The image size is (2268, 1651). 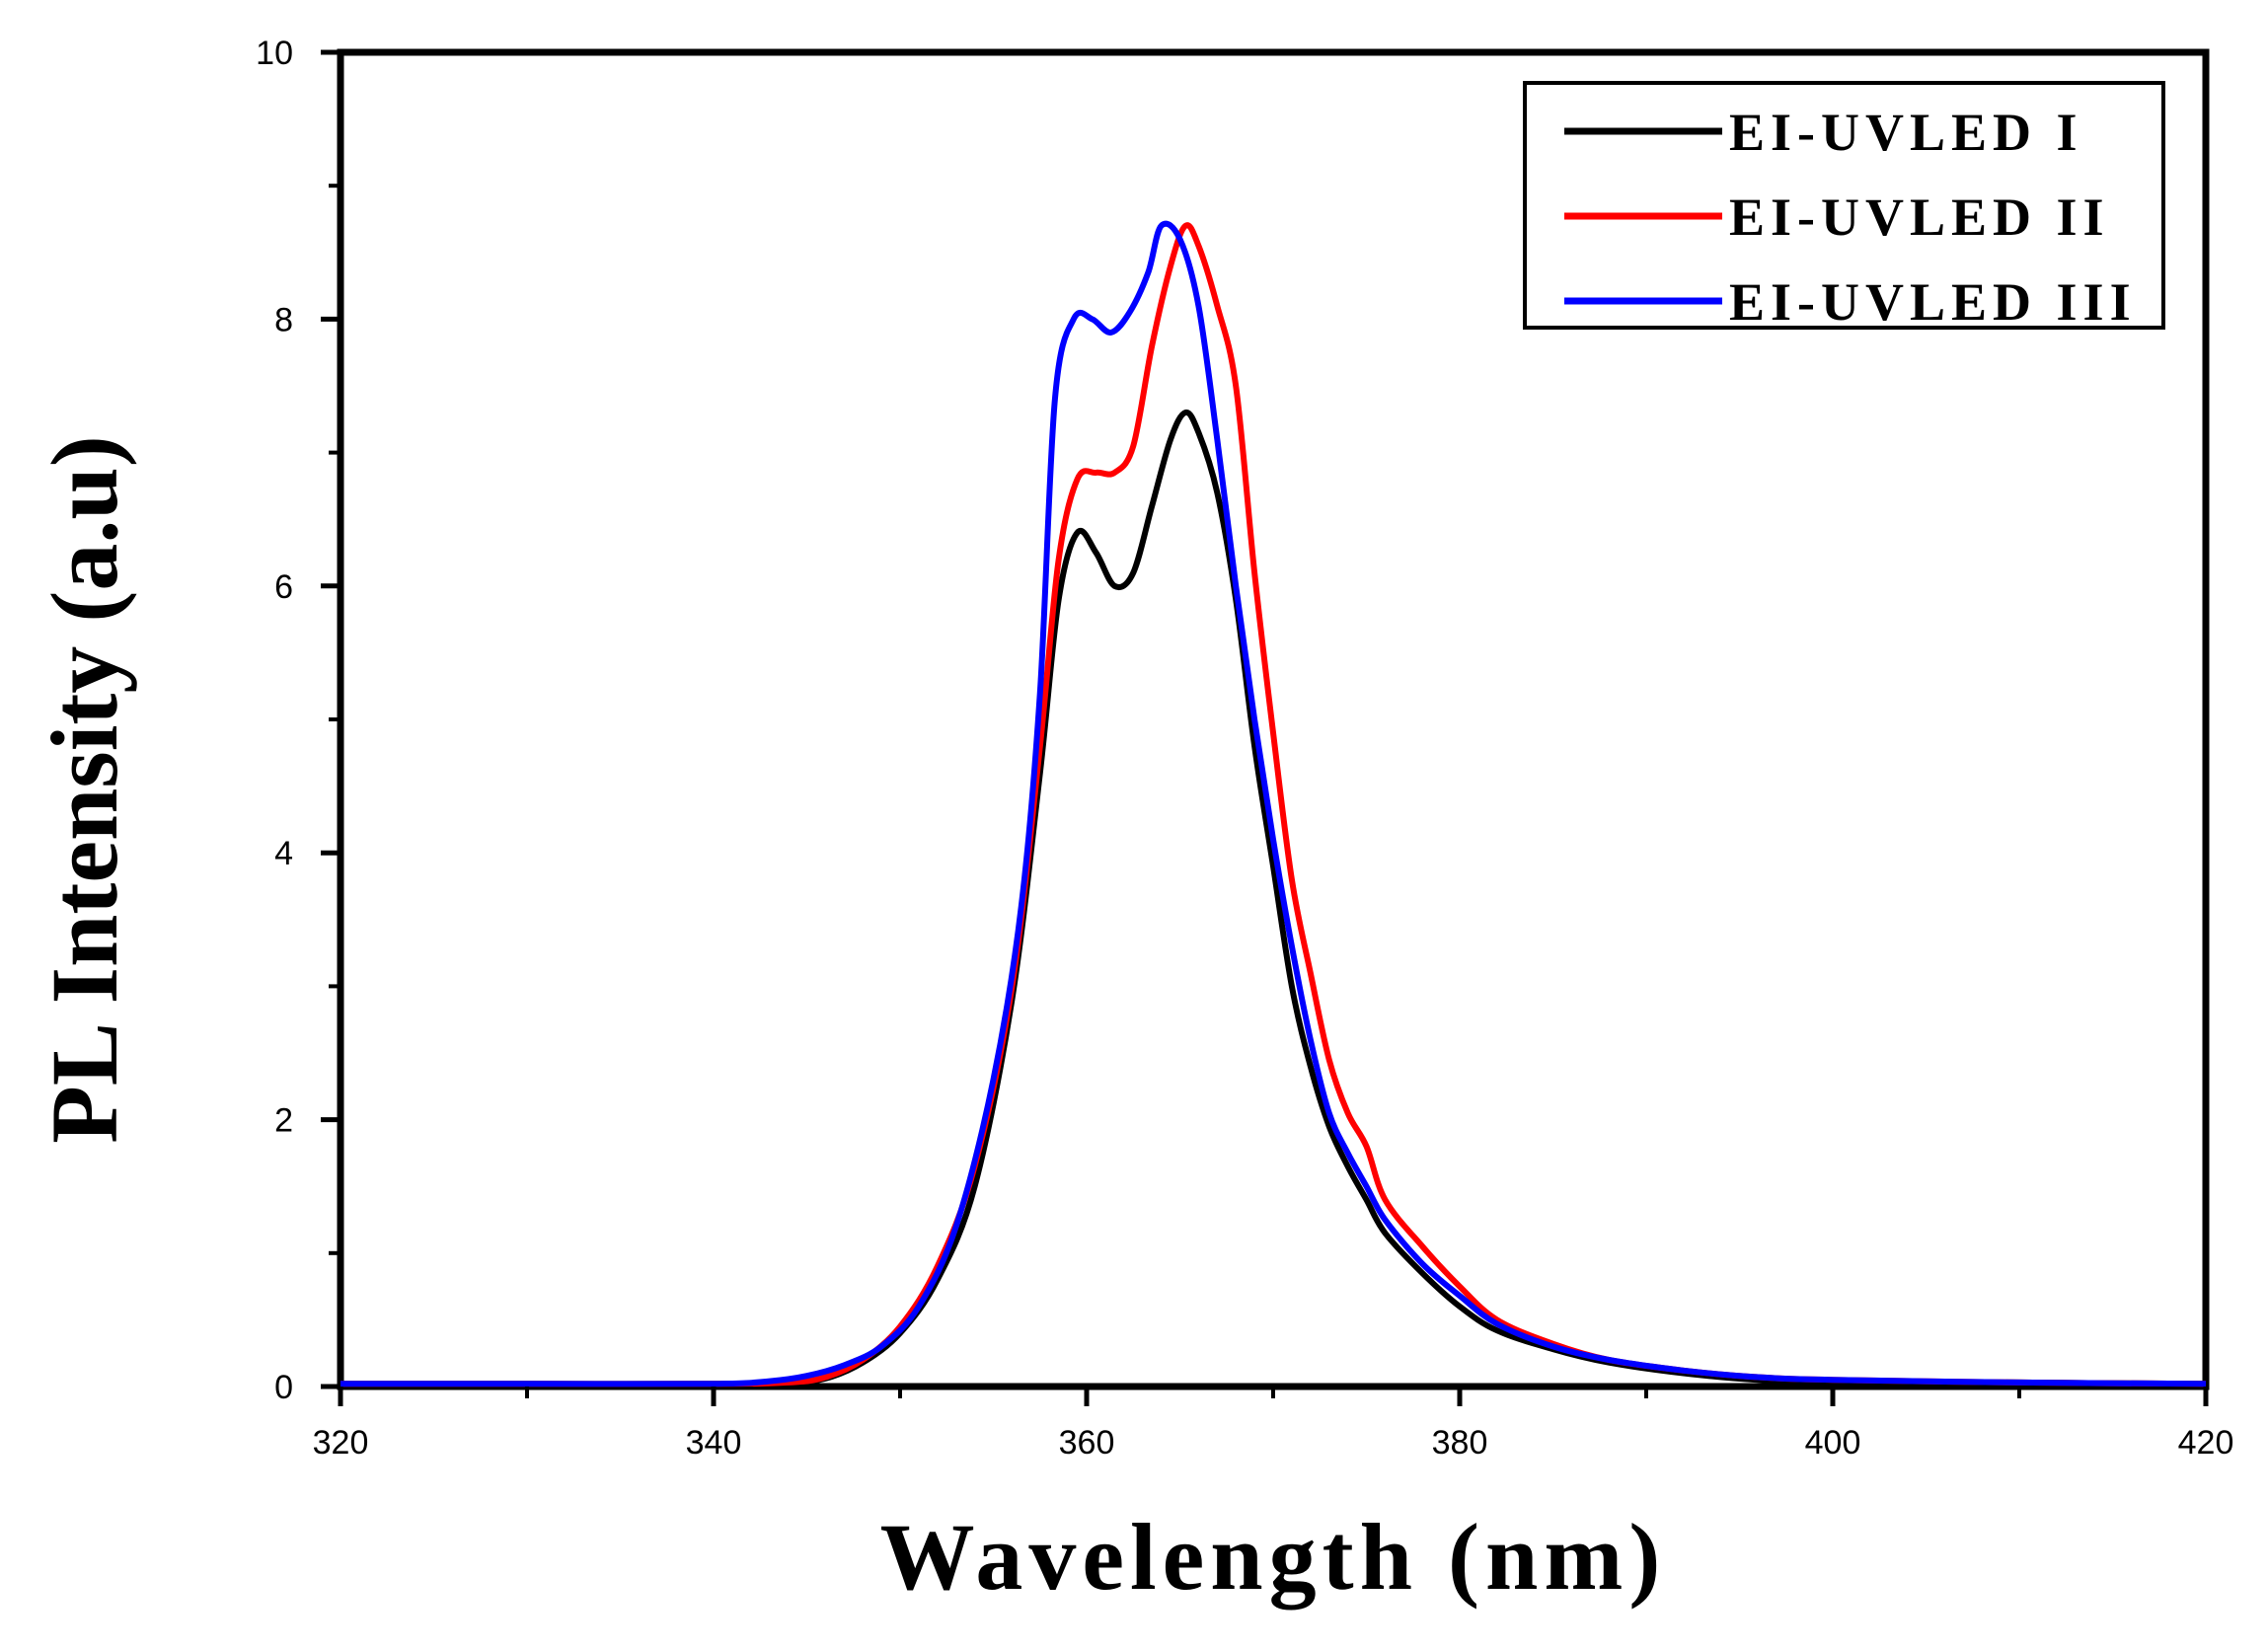 I want to click on y-tick-label: 8, so click(x=283, y=319).